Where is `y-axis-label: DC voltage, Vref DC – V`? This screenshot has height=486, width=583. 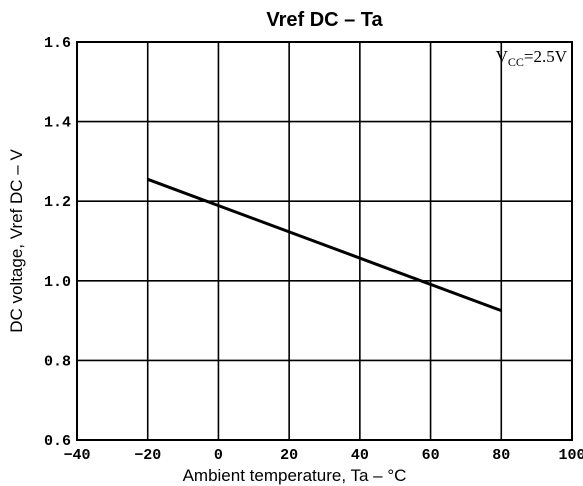
y-axis-label: DC voltage, Vref DC – V is located at coordinates (16, 241).